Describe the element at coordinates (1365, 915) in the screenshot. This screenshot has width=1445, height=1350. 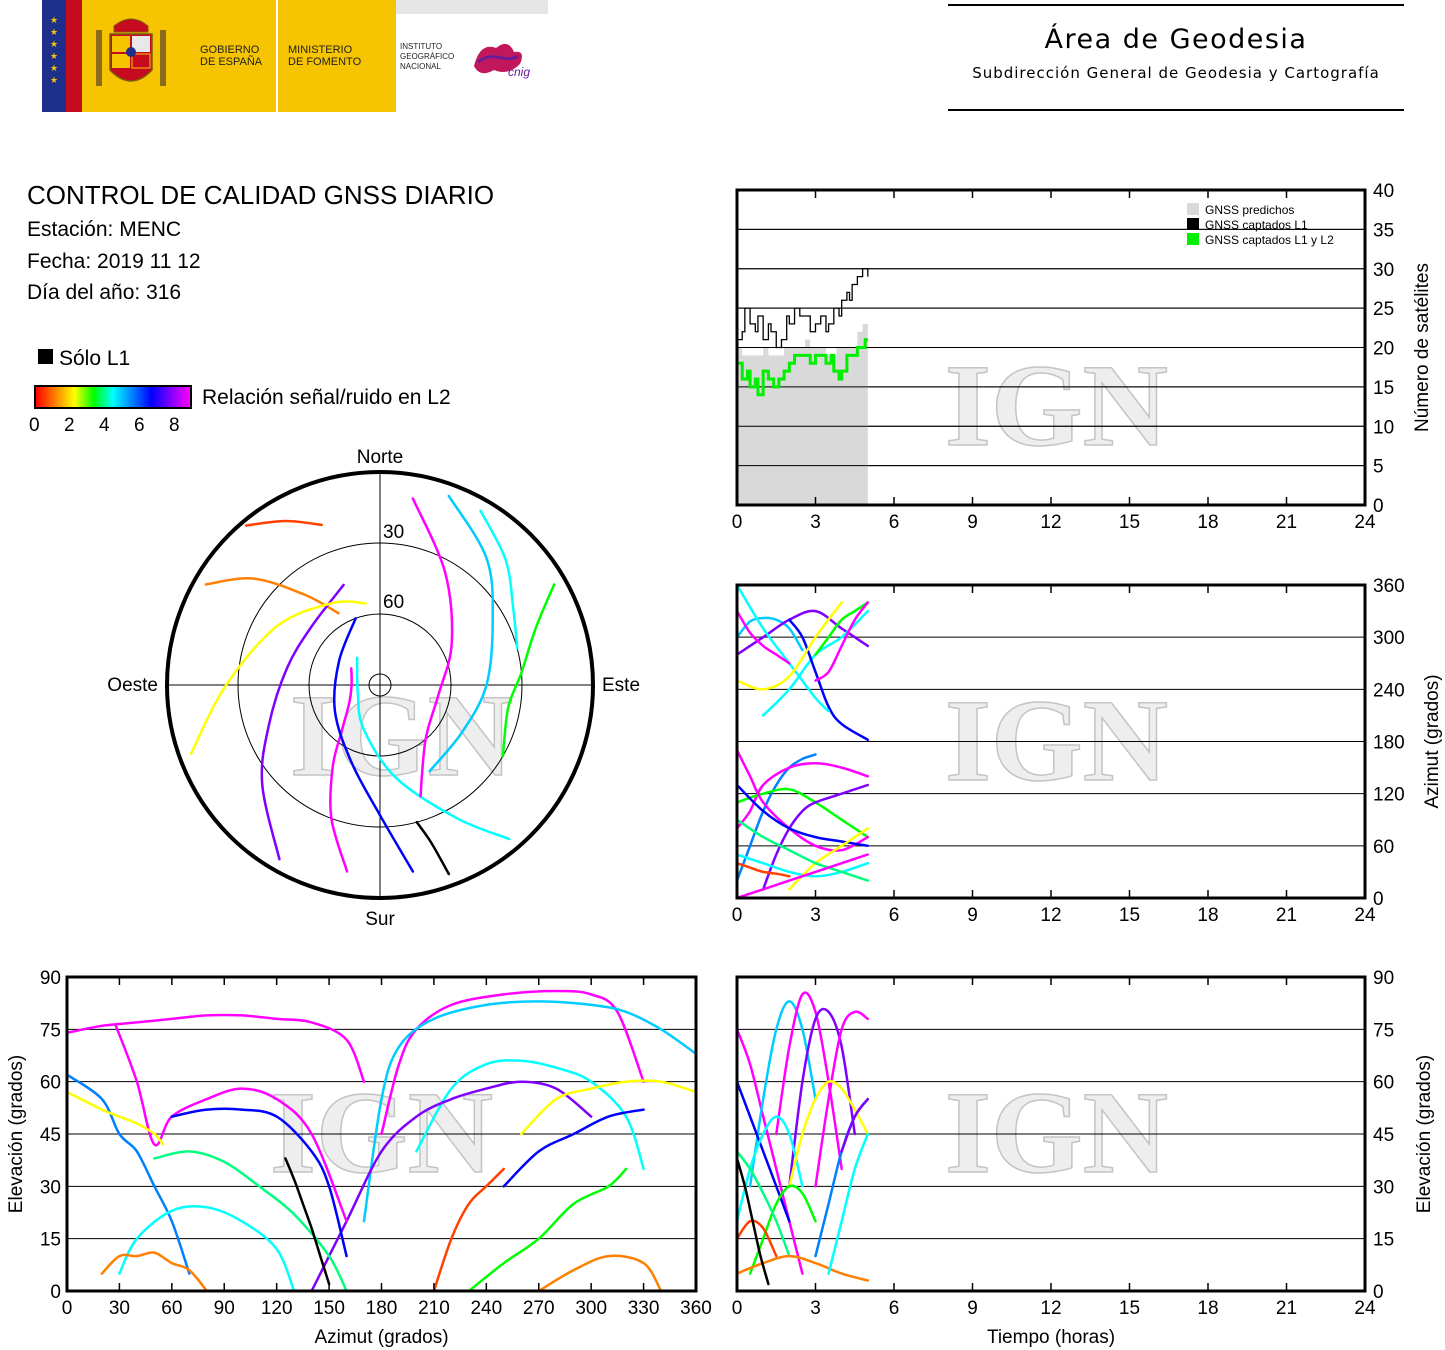
I see `az-xtick-label-24: 24` at that location.